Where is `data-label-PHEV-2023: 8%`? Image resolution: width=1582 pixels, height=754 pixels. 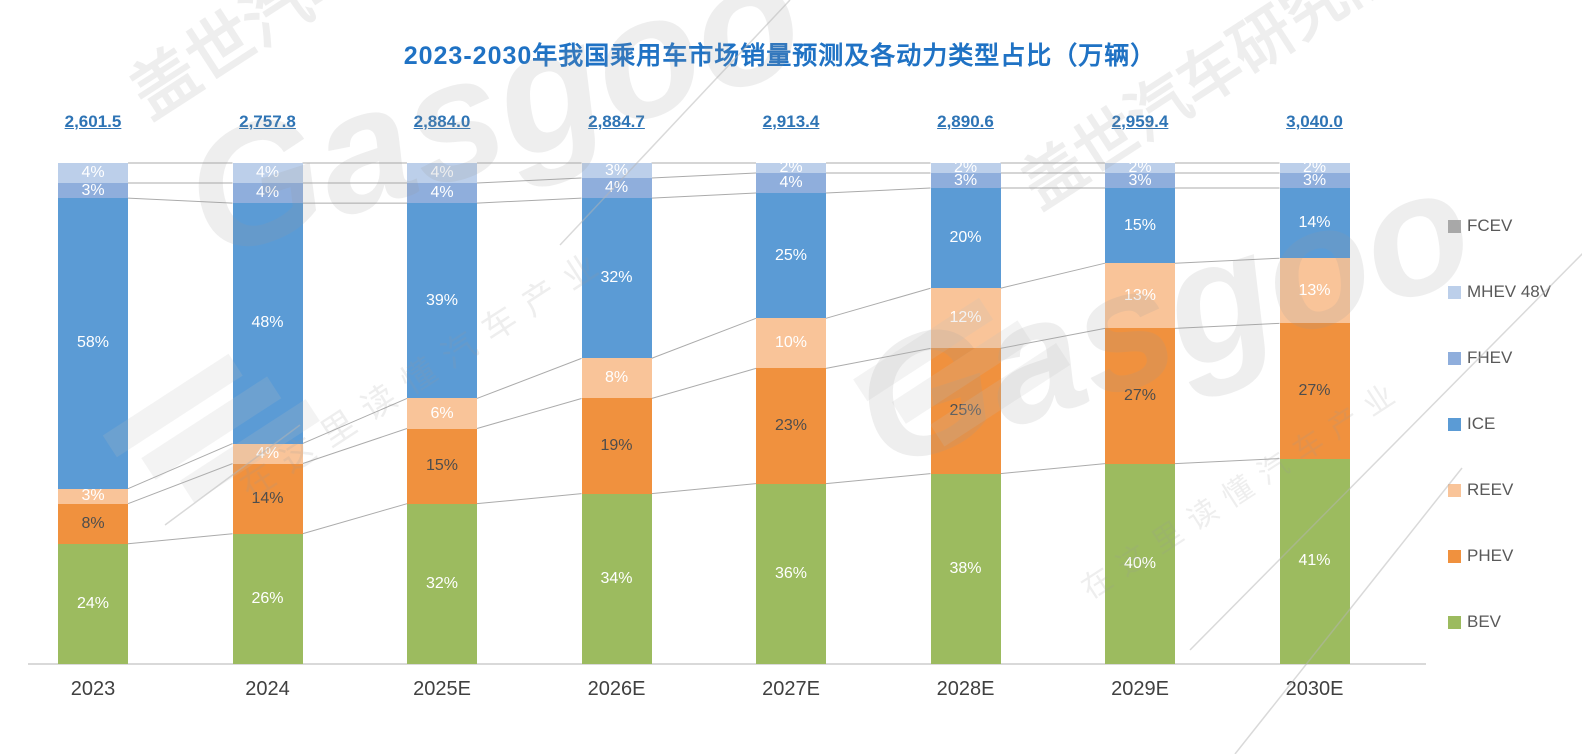 data-label-PHEV-2023: 8% is located at coordinates (93, 523).